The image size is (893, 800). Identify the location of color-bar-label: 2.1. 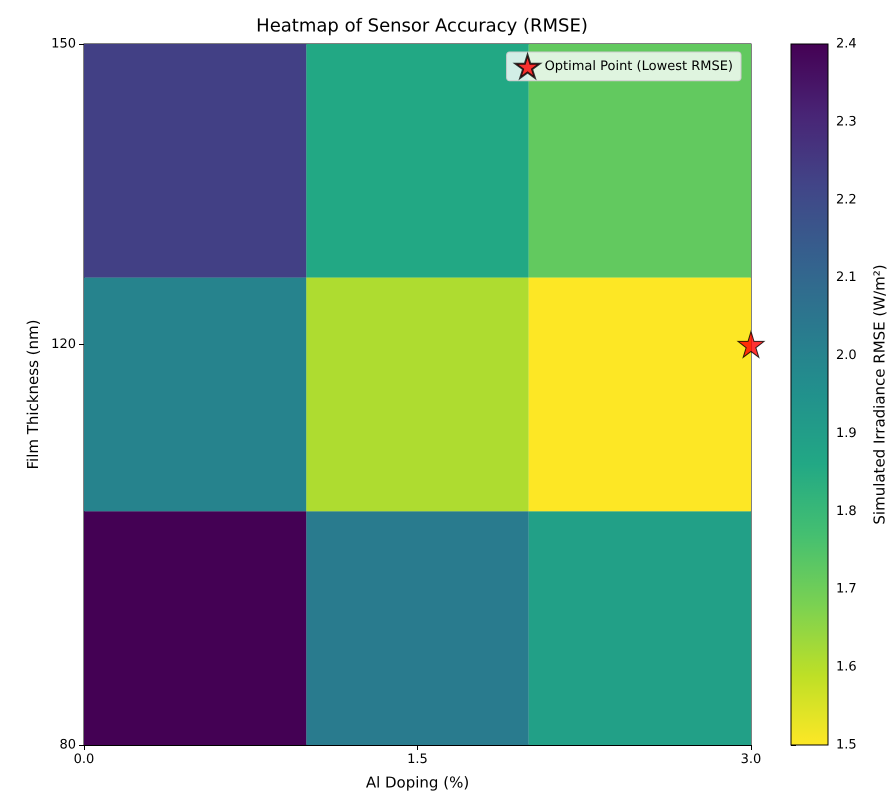
(846, 278).